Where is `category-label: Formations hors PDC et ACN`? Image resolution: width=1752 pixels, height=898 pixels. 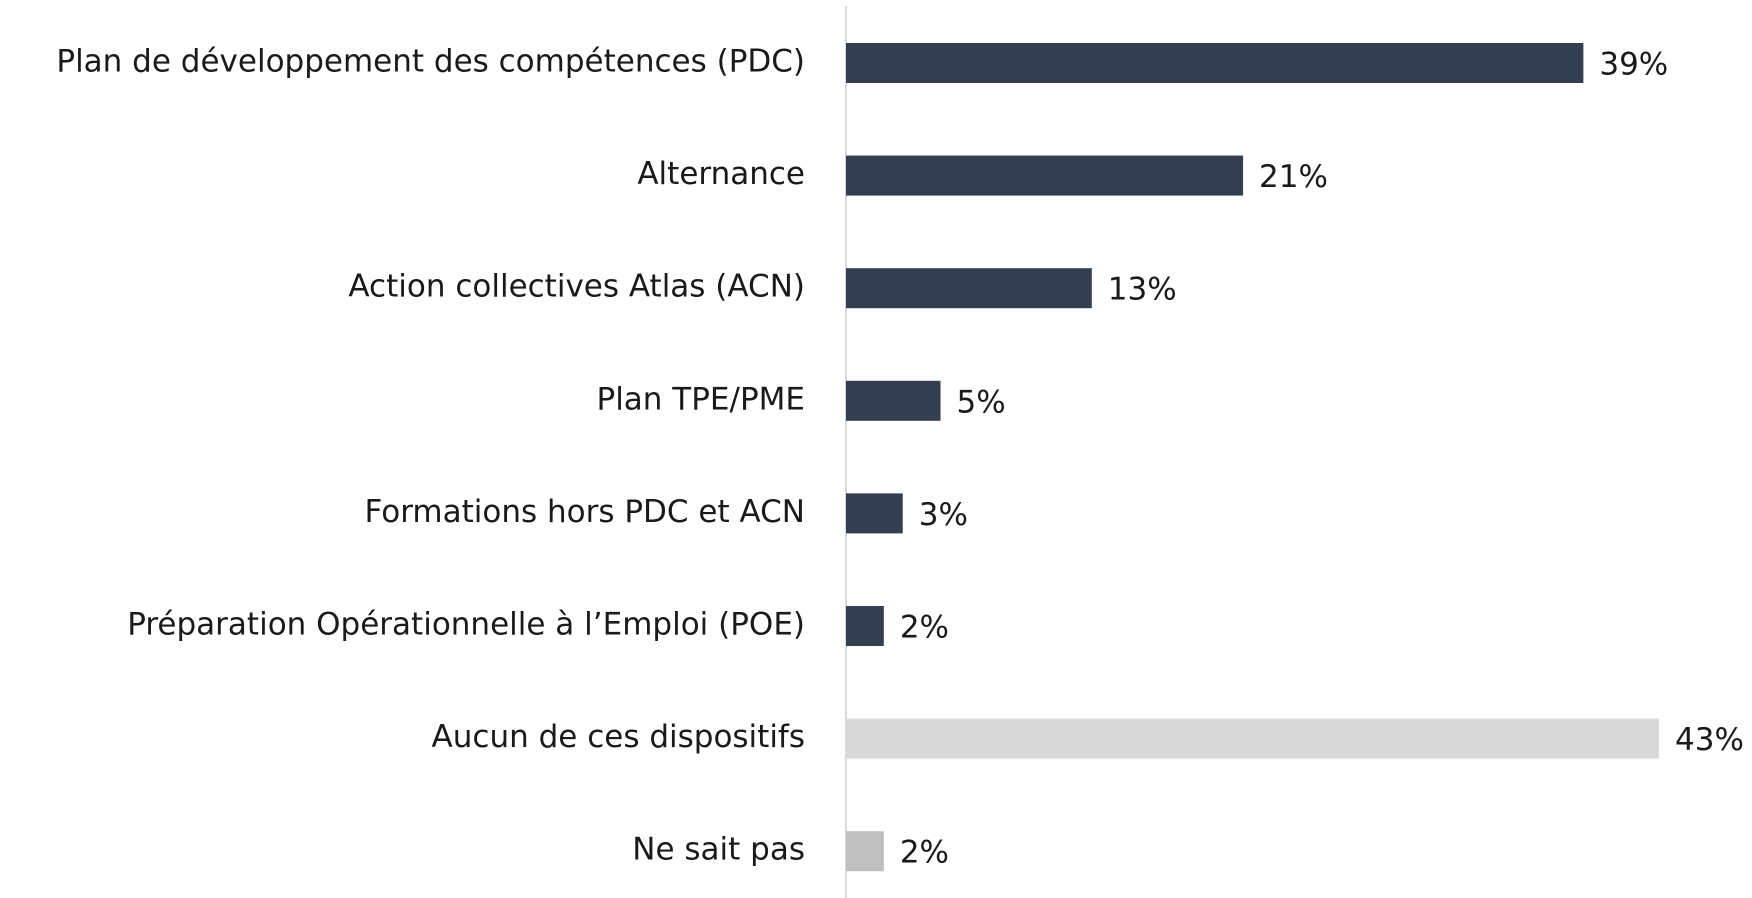
category-label: Formations hors PDC et ACN is located at coordinates (585, 512).